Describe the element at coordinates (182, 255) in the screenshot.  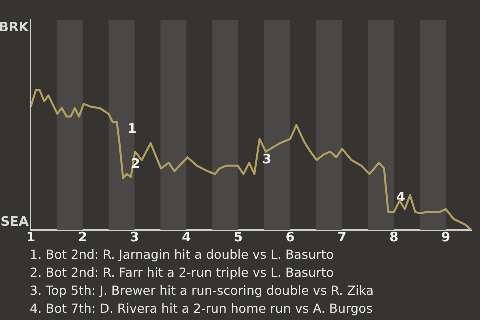
I see `text: 1. Bot 2nd: R. Jarnagin hit a double vs L. Basurto` at that location.